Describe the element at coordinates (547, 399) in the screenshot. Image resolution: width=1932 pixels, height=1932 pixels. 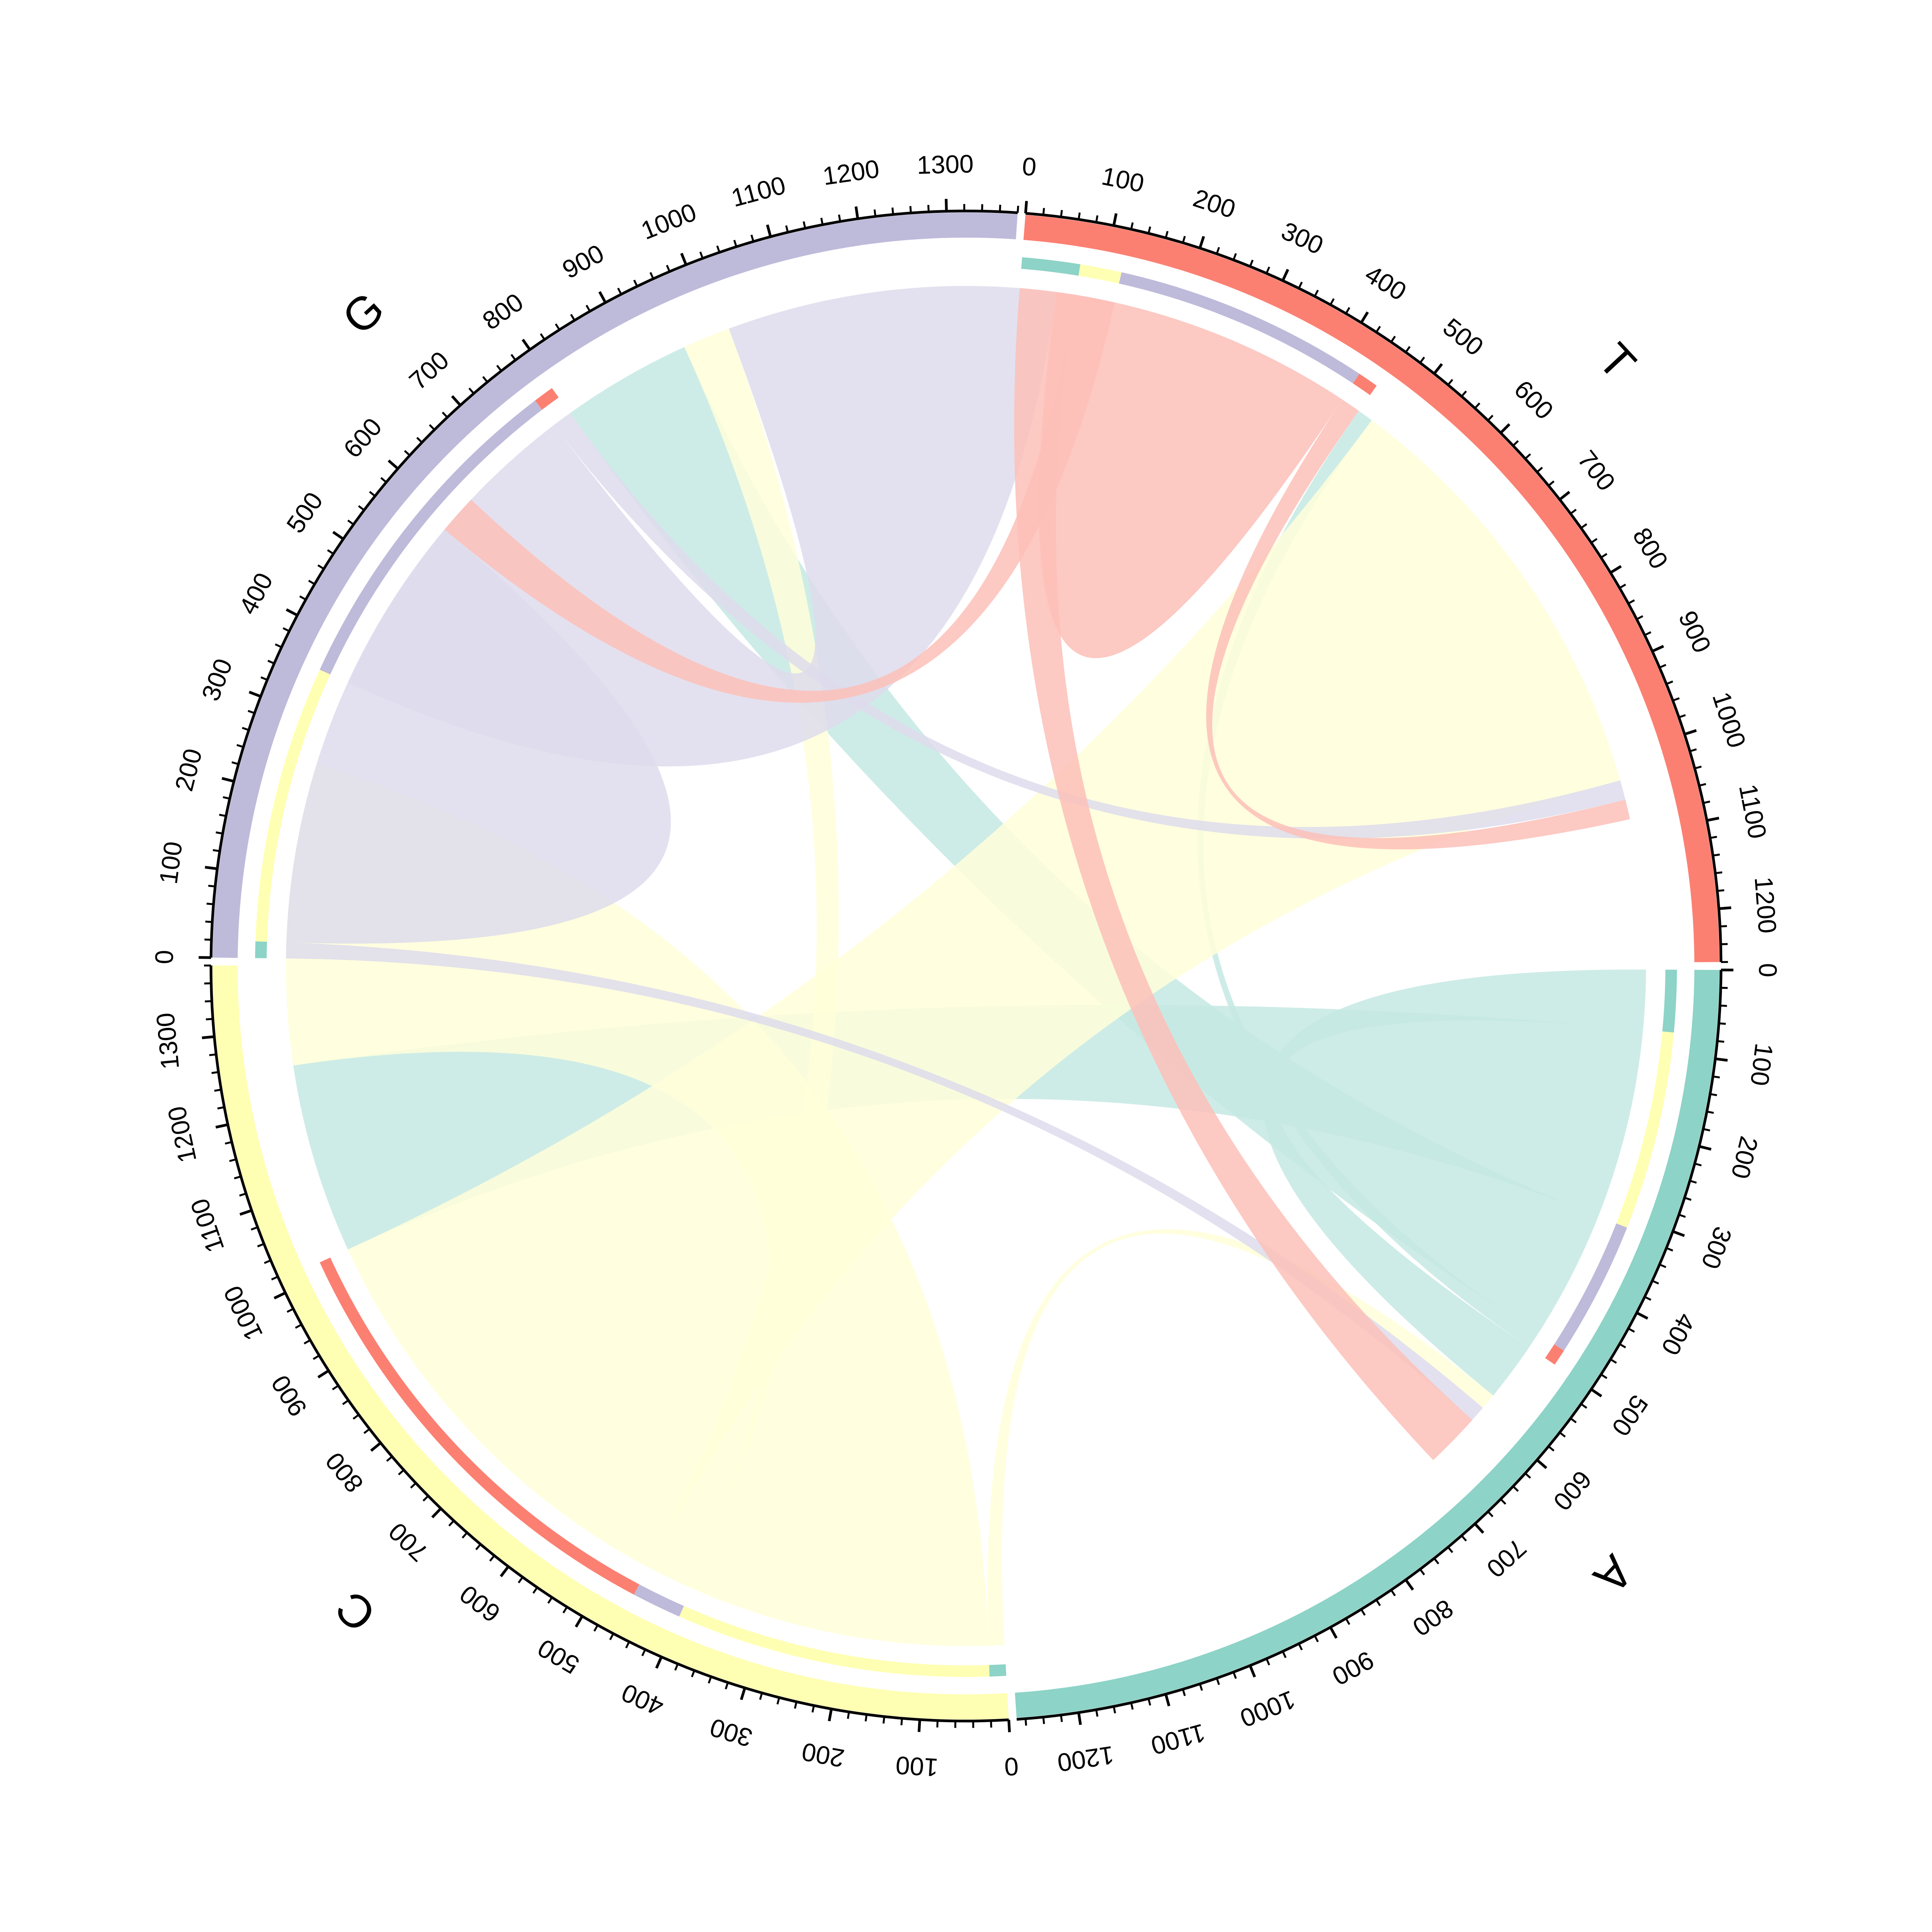
I see `track-G-to-T` at that location.